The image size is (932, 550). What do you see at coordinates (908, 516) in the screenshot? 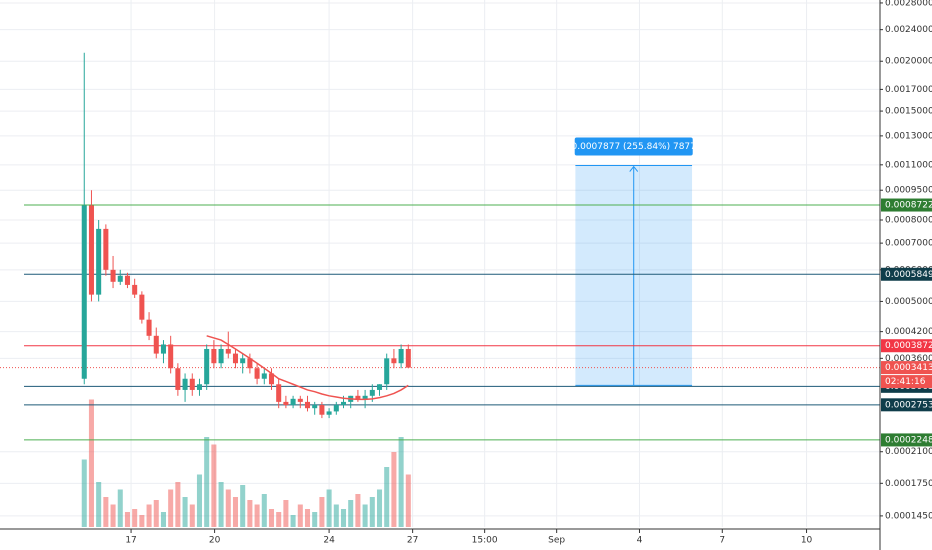
I see `y-tick-label: 0.0001450` at bounding box center [908, 516].